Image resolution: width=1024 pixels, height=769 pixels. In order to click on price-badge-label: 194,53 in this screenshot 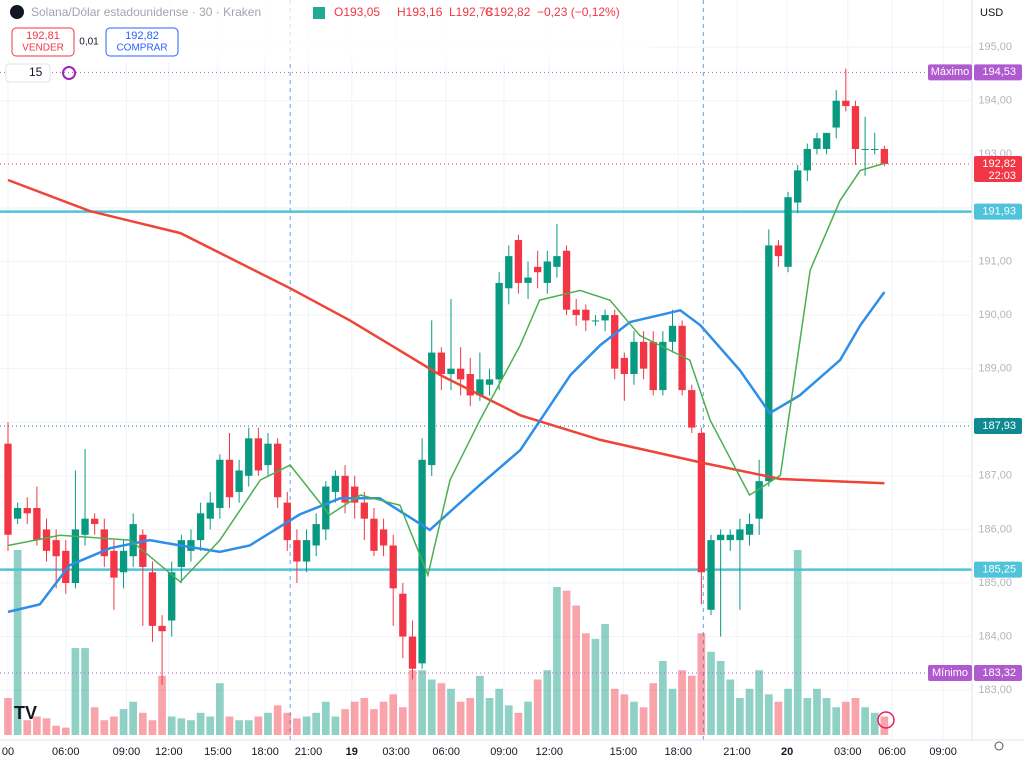, I will do `click(999, 72)`.